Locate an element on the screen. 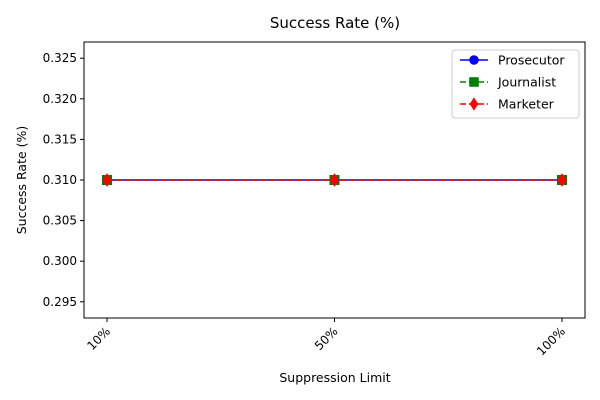 The height and width of the screenshot is (400, 600). legend-label-prosecutor: Prosecutor is located at coordinates (531, 60).